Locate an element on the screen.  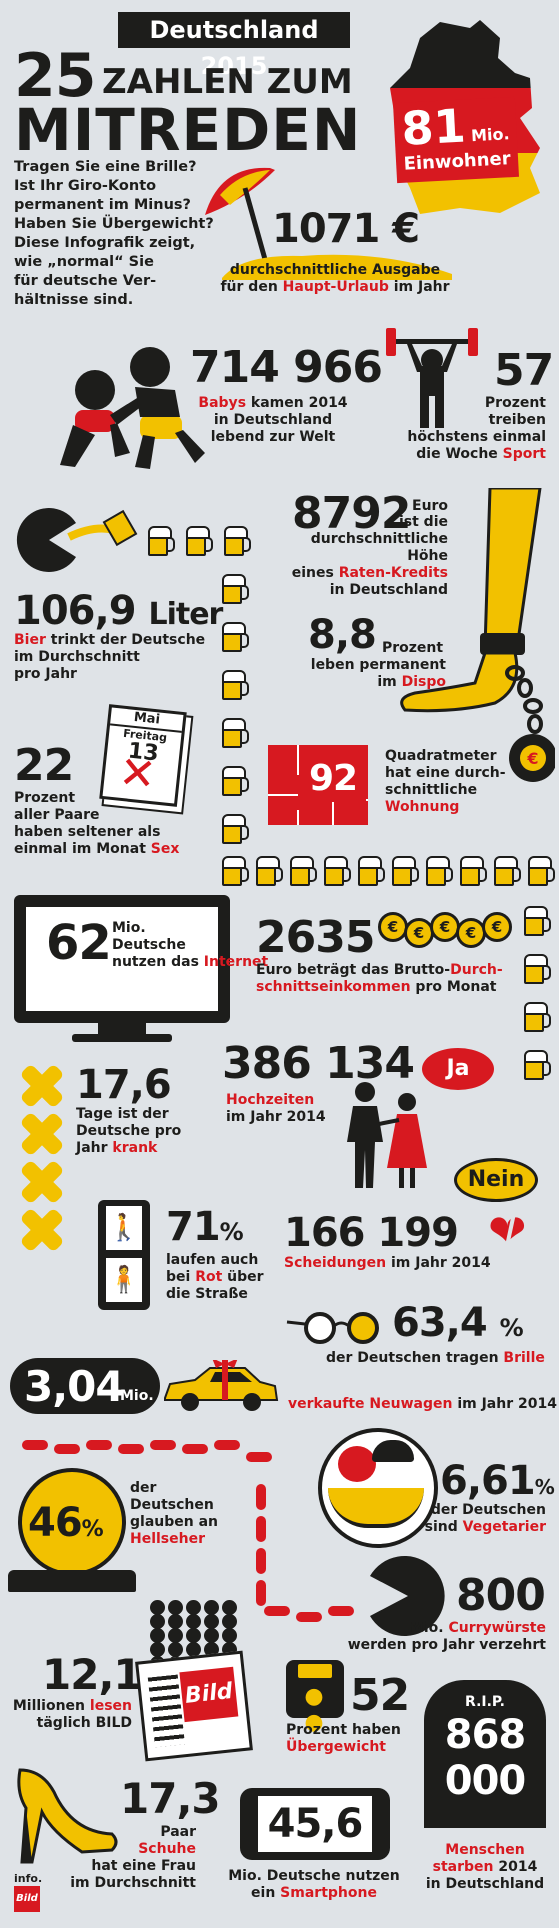
schuhe-line: Paar is located at coordinates (178, 1832).